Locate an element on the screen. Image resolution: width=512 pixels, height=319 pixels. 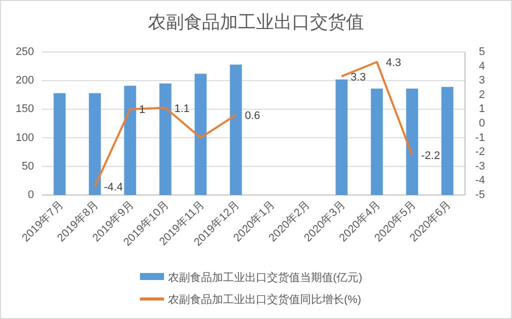
legend-label: 农副食品加工业出口交货值当期值(亿元) is located at coordinates (265, 277).